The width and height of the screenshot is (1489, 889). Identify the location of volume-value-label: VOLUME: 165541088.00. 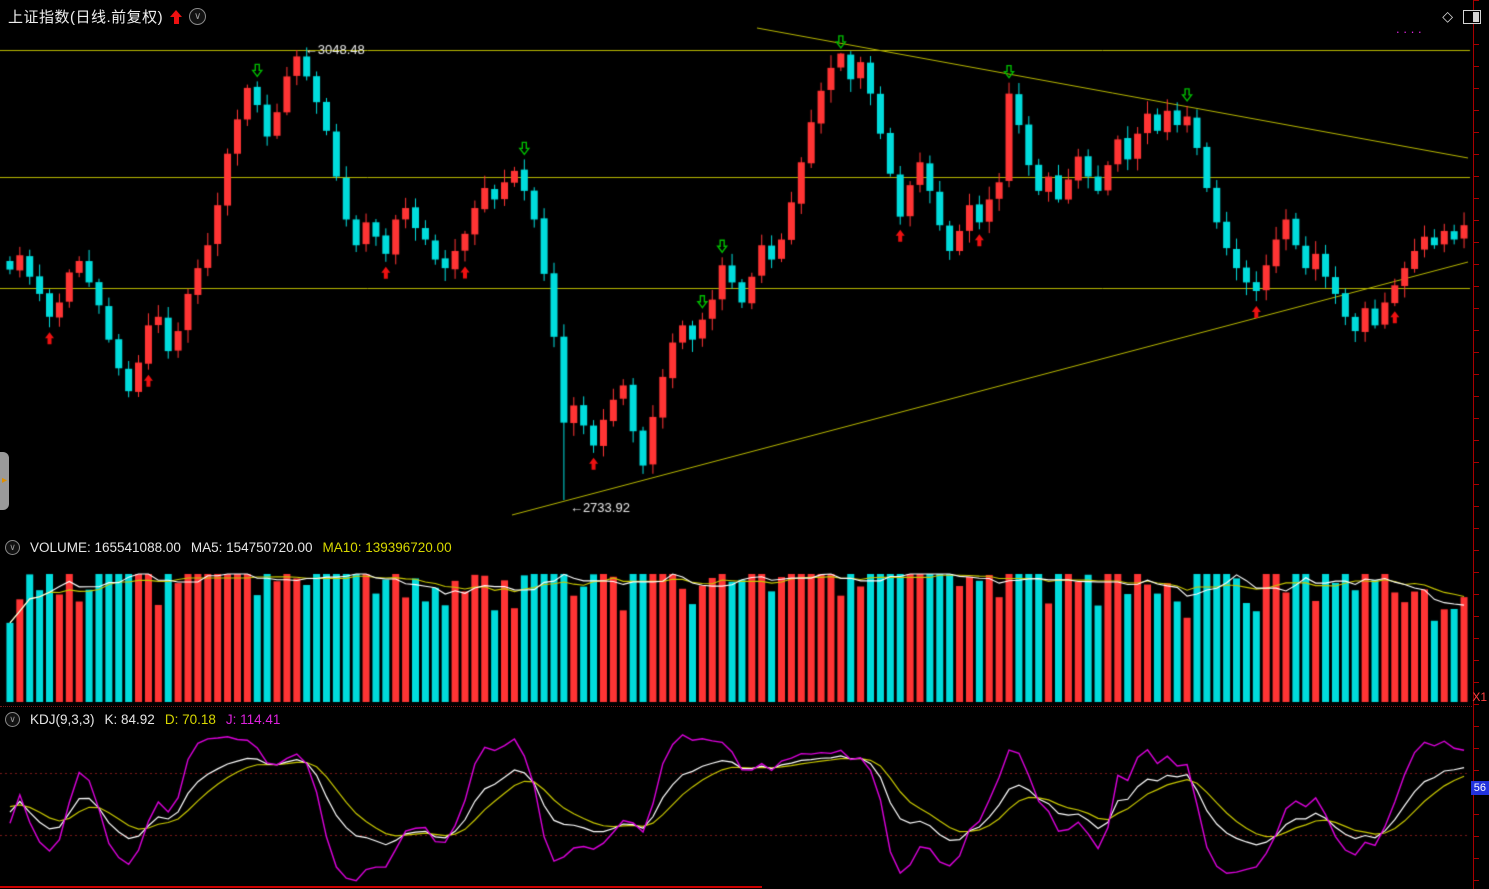
(105, 547).